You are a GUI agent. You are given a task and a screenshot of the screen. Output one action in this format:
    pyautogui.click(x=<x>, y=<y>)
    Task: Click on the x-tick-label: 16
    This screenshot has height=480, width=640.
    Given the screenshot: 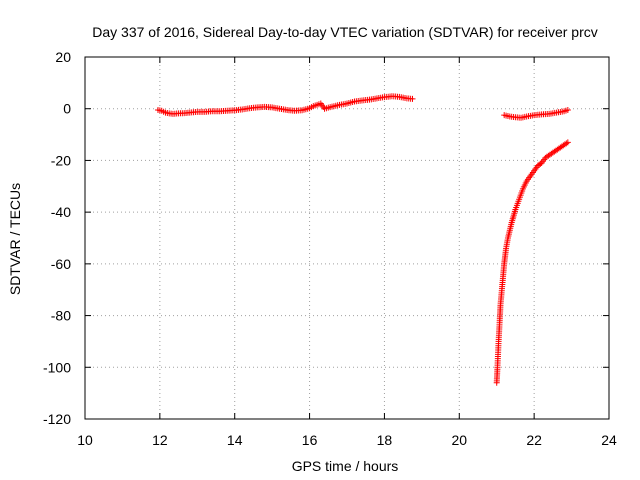 What is the action you would take?
    pyautogui.click(x=310, y=440)
    